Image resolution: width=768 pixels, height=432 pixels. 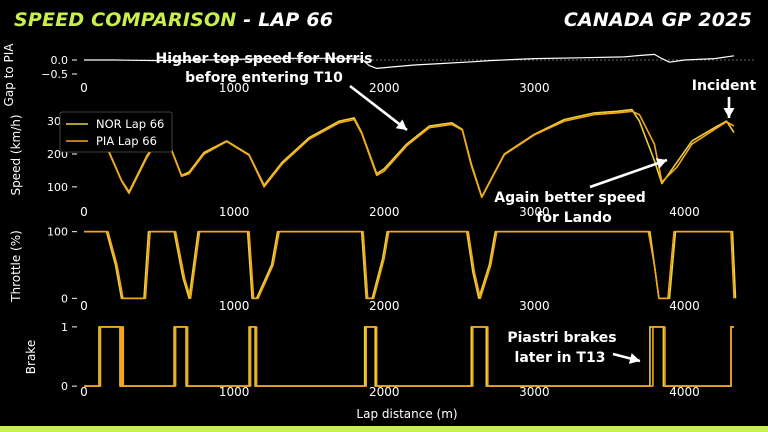 What do you see at coordinates (384, 88) in the screenshot?
I see `gap-xtick-label: 2000` at bounding box center [384, 88].